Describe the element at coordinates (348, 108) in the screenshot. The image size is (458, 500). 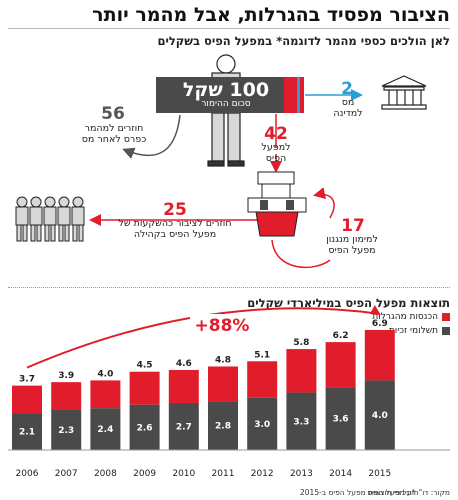
I see `state-label: מס למדינה` at that location.